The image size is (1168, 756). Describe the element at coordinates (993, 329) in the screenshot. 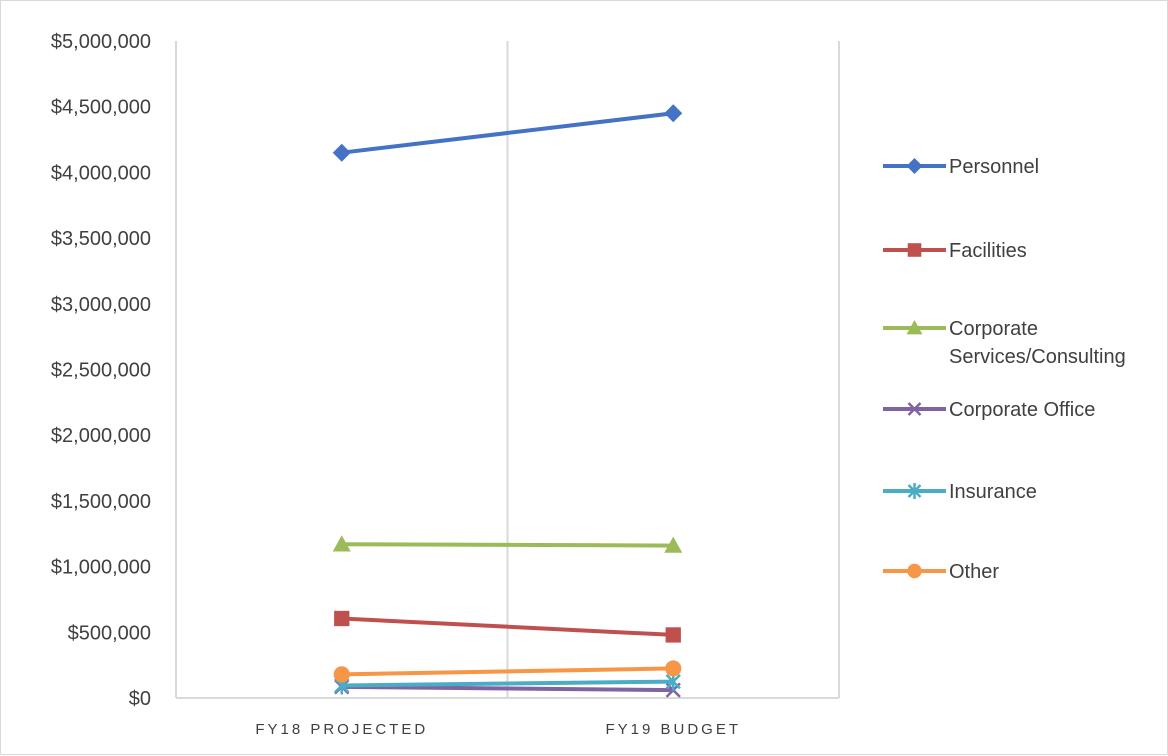

I see `legend-label: Corporate` at that location.